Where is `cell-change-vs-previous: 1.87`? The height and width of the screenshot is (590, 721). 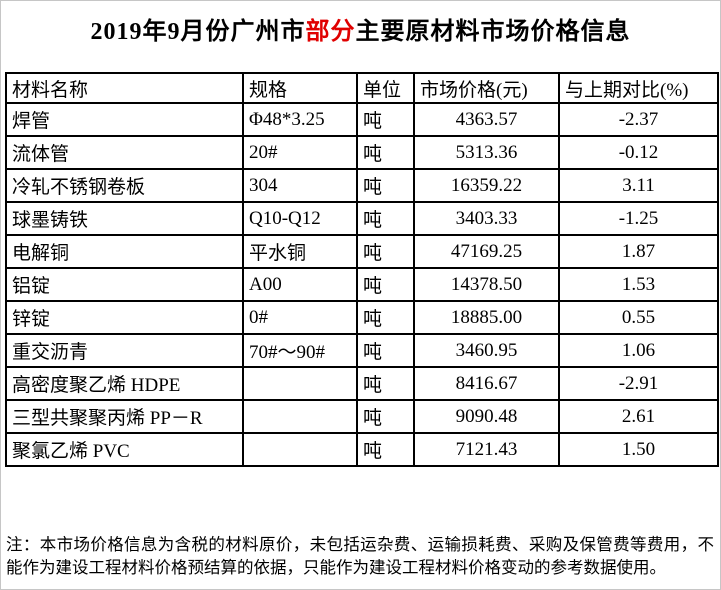 cell-change-vs-previous: 1.87 is located at coordinates (638, 251).